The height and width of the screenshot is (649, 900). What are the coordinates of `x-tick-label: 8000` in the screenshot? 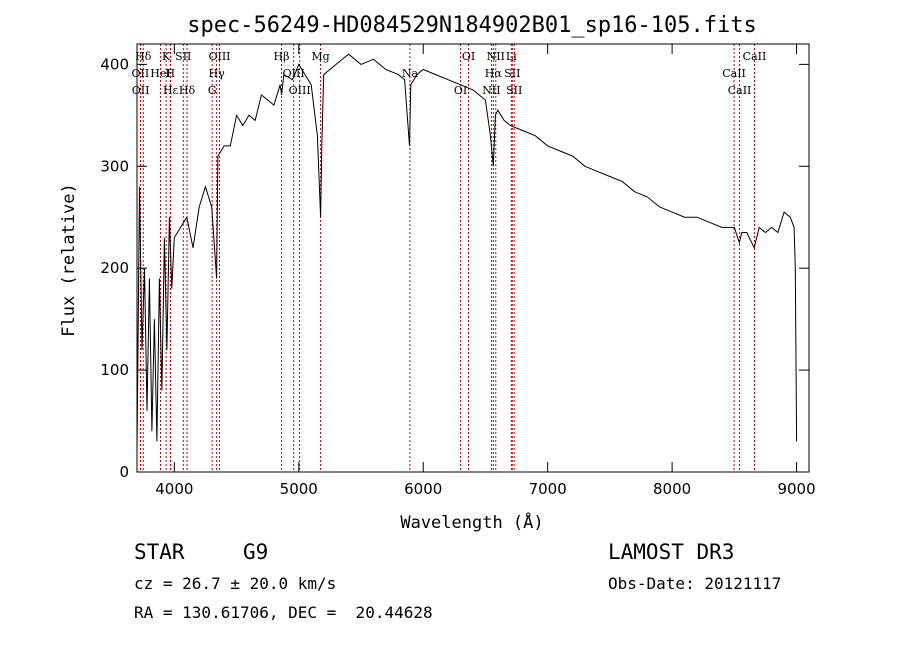 It's located at (672, 489).